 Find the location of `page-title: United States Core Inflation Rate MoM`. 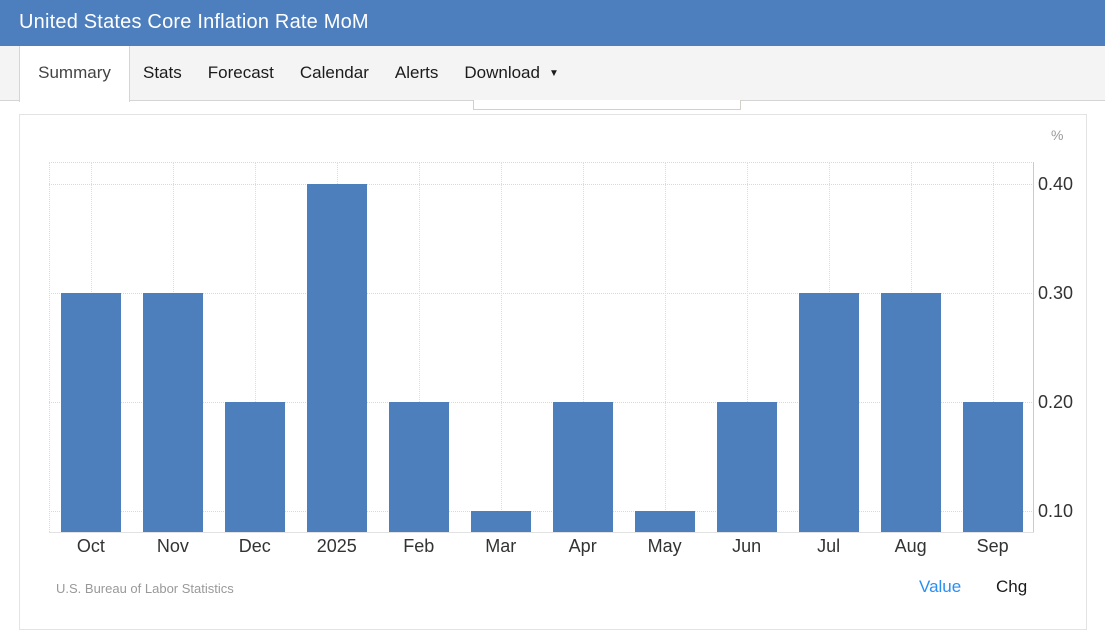

page-title: United States Core Inflation Rate MoM is located at coordinates (194, 22).